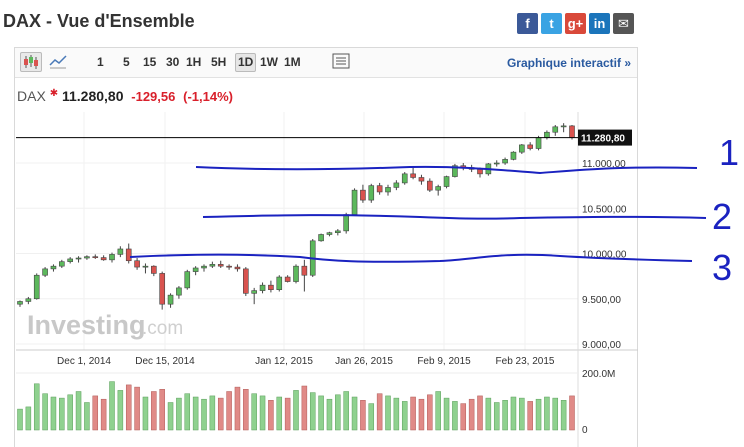 The image size is (744, 447). What do you see at coordinates (125, 96) in the screenshot?
I see `quote-line: DAX ✱ 11.280,80 -129,56 (-1,14%)` at bounding box center [125, 96].